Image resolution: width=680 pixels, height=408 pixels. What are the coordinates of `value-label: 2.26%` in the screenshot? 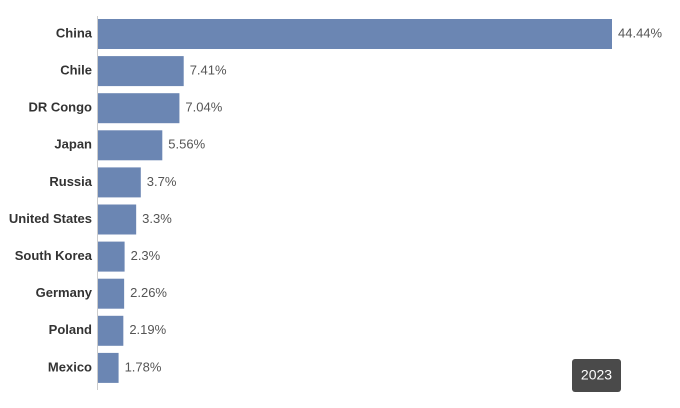 It's located at (148, 292).